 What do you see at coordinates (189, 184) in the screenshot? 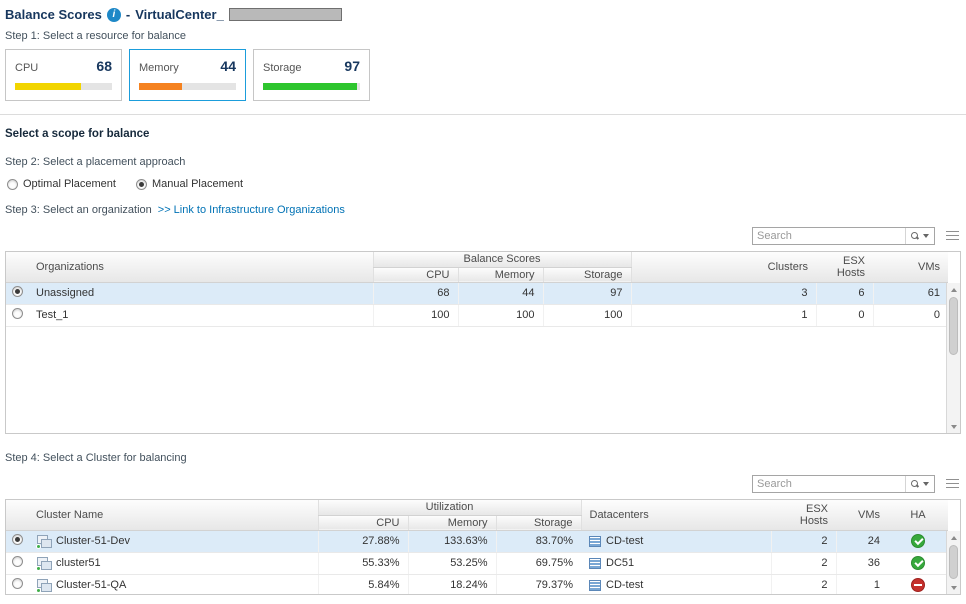
I see `placement-option-manual: Manual Placement` at bounding box center [189, 184].